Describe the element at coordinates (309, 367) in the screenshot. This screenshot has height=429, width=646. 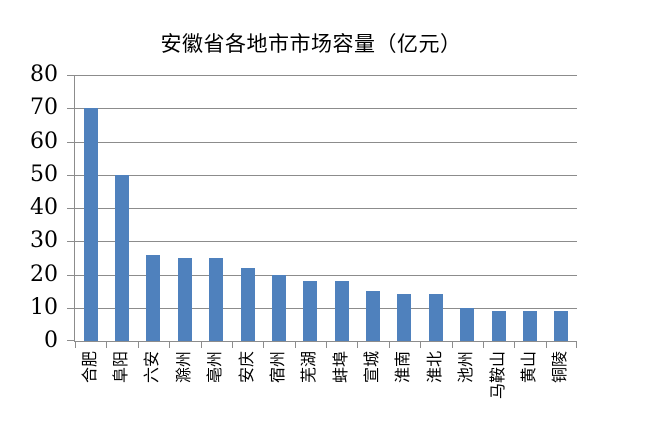
I see `x-tick-label: 芜湖` at that location.